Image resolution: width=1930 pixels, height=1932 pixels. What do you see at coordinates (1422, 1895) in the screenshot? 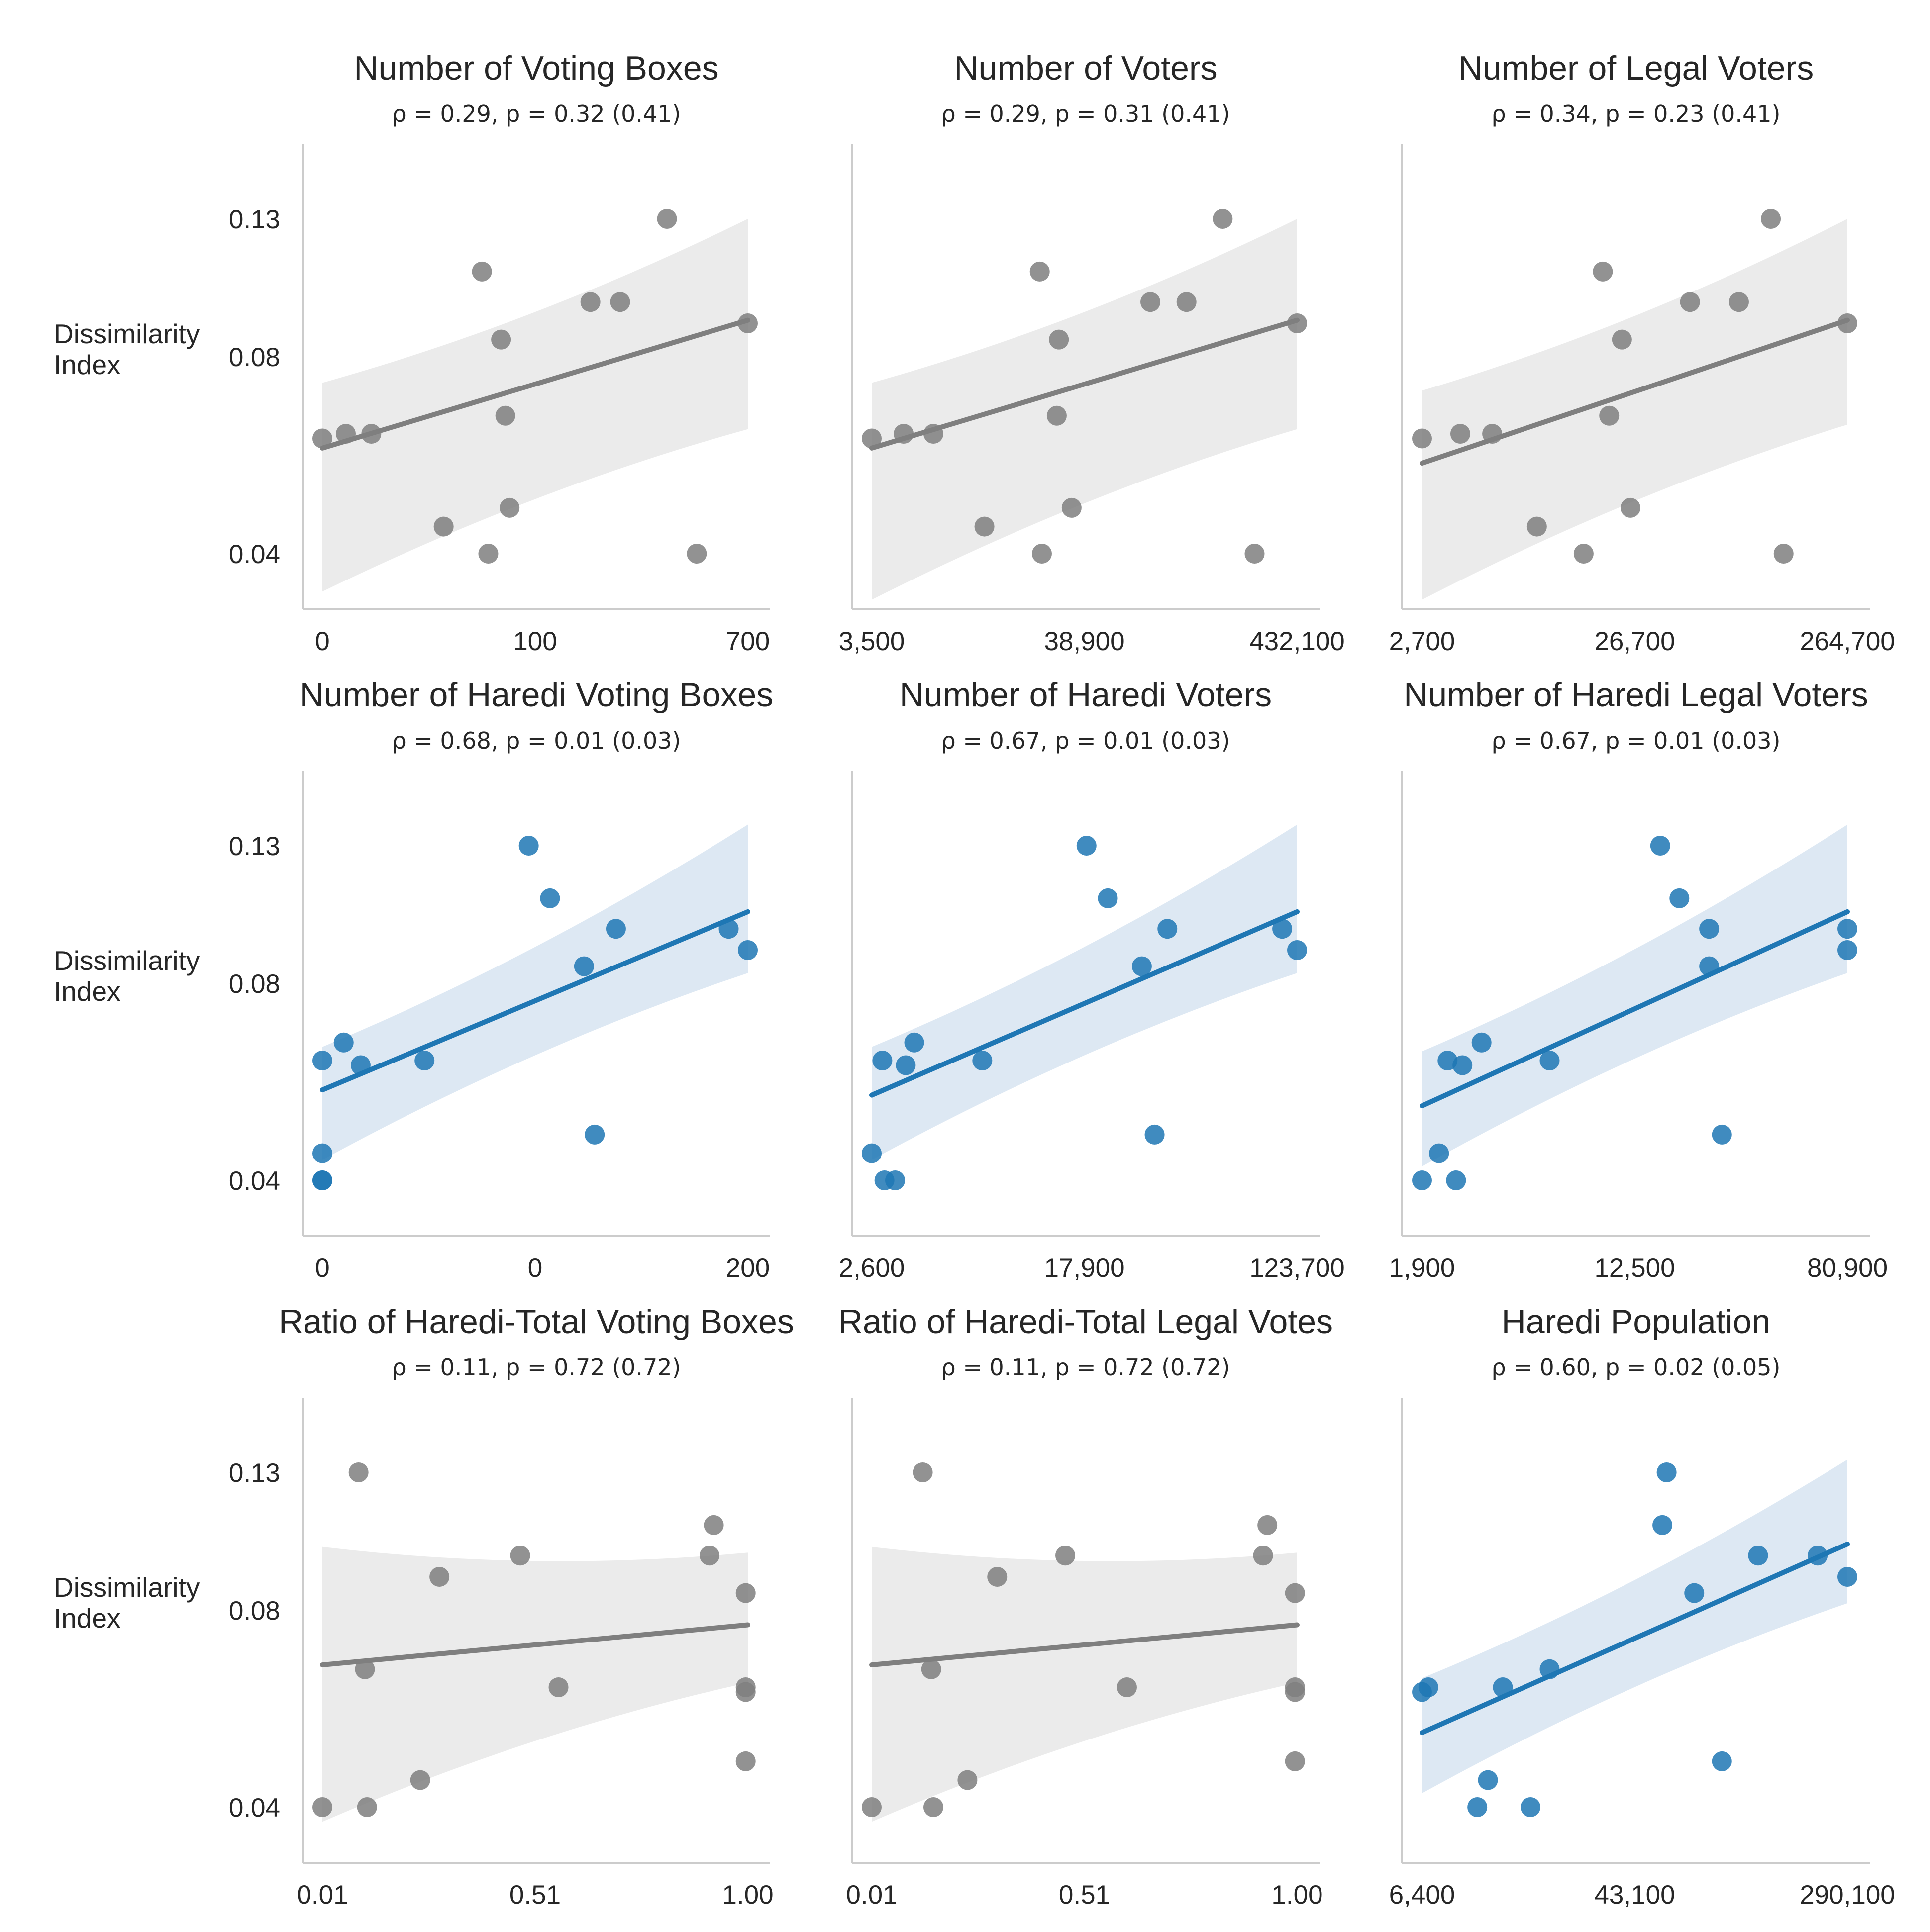
I see `x-tick-label: 6,400` at bounding box center [1422, 1895].